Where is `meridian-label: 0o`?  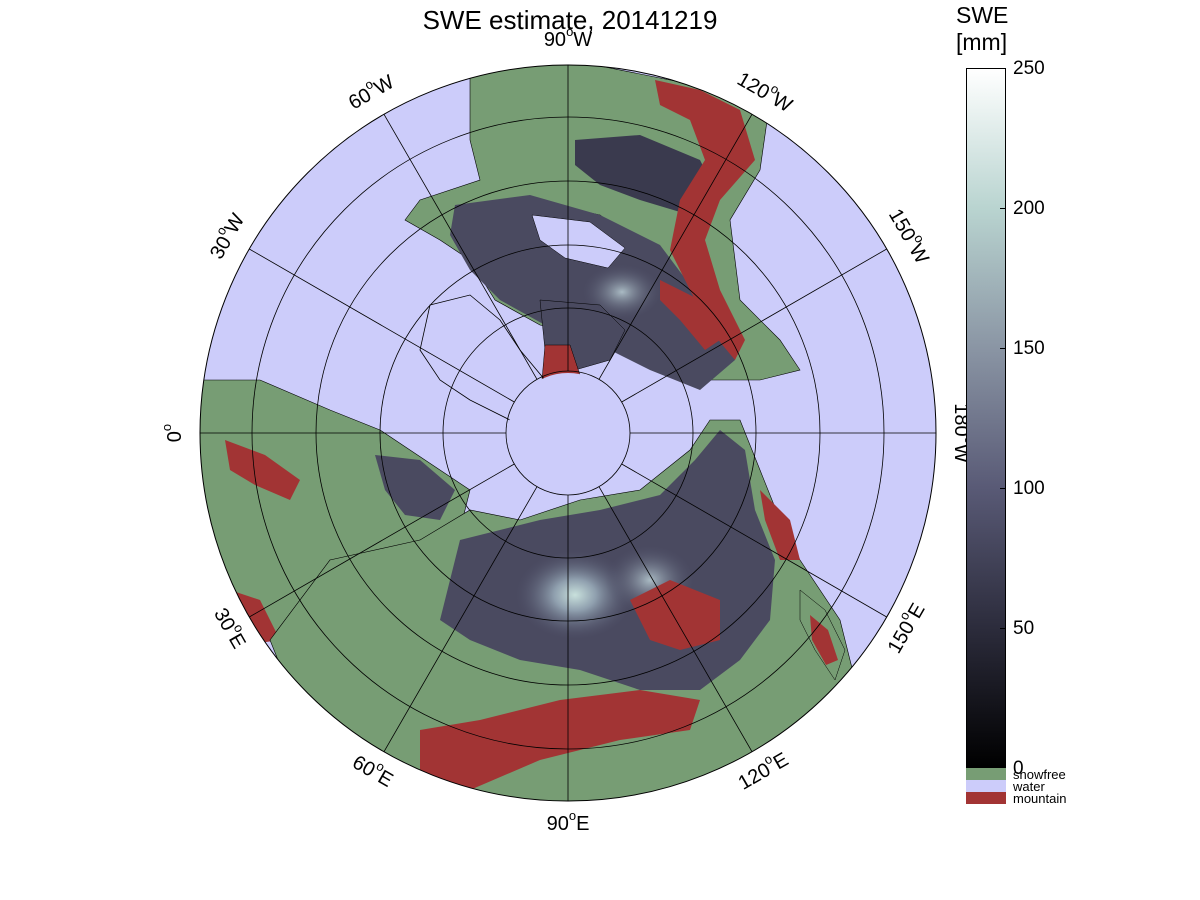 meridian-label: 0o is located at coordinates (172, 433).